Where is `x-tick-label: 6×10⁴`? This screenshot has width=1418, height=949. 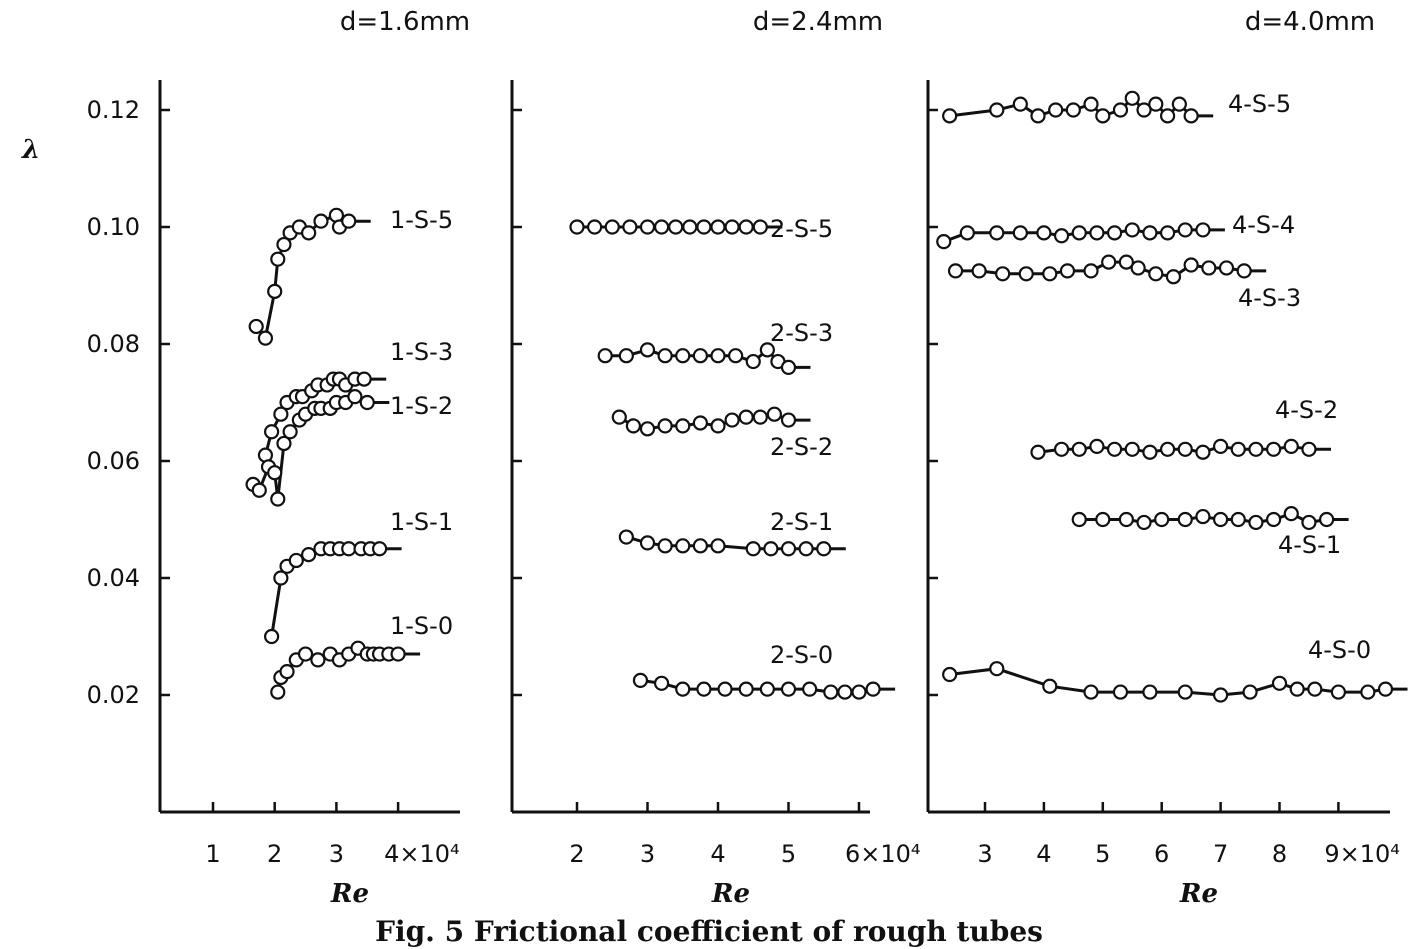
x-tick-label: 6×10⁴ is located at coordinates (883, 854).